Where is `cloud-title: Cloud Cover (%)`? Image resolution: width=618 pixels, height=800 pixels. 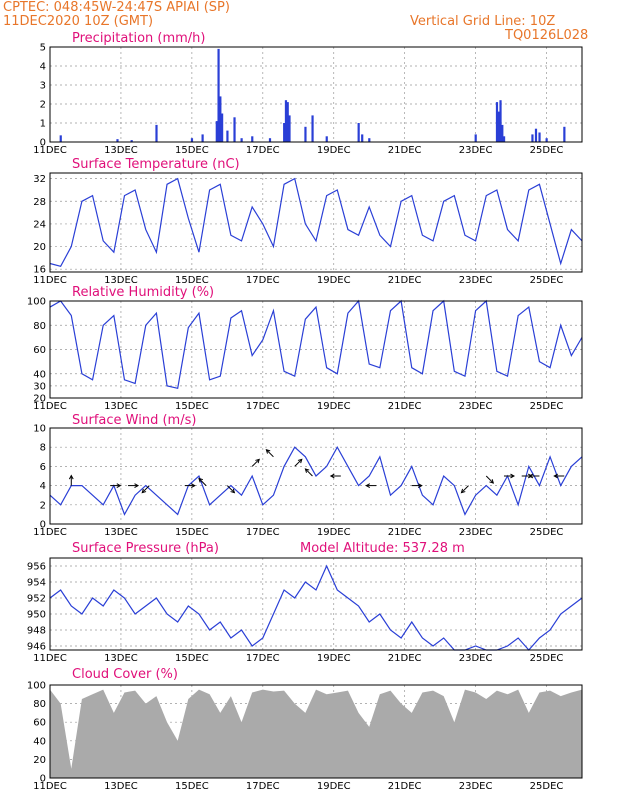 cloud-title: Cloud Cover (%) is located at coordinates (125, 674).